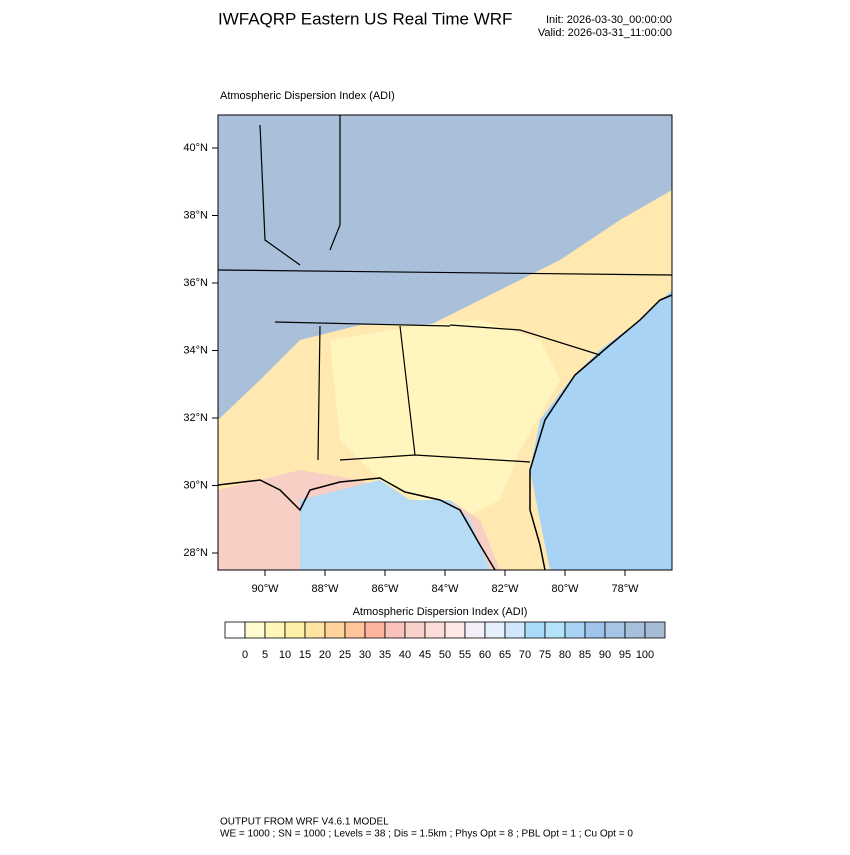 Image resolution: width=850 pixels, height=855 pixels. I want to click on lon-label: 80°W, so click(565, 589).